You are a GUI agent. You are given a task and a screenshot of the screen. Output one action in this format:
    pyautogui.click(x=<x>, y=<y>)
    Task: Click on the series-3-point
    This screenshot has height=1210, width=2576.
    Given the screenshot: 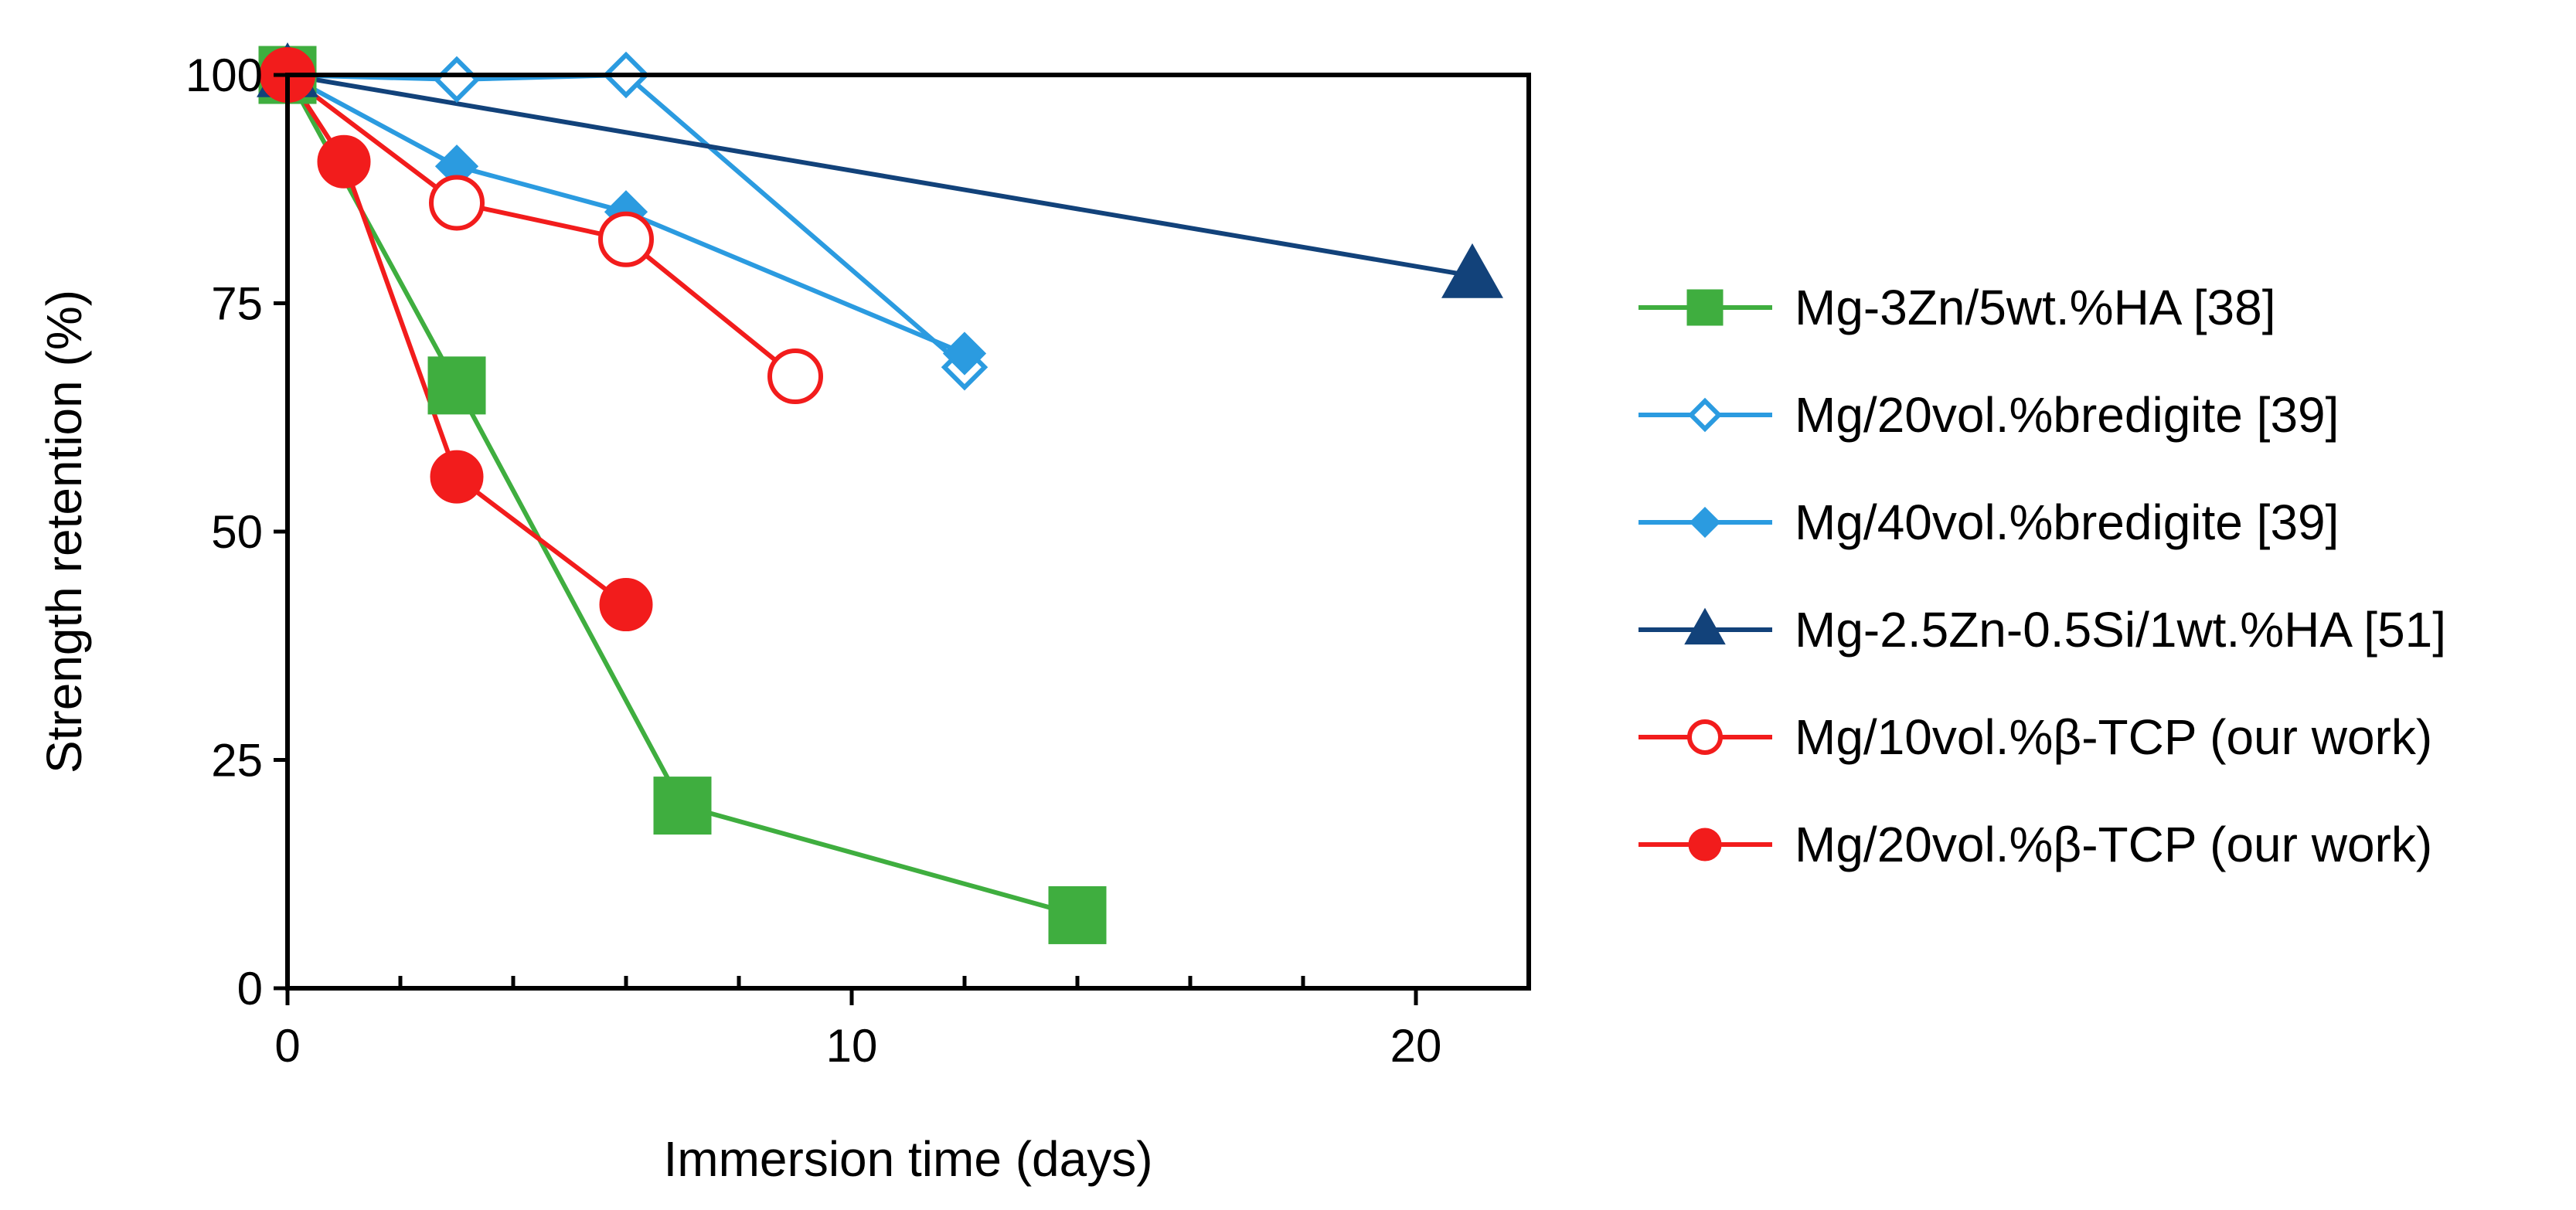 What is the action you would take?
    pyautogui.click(x=965, y=354)
    